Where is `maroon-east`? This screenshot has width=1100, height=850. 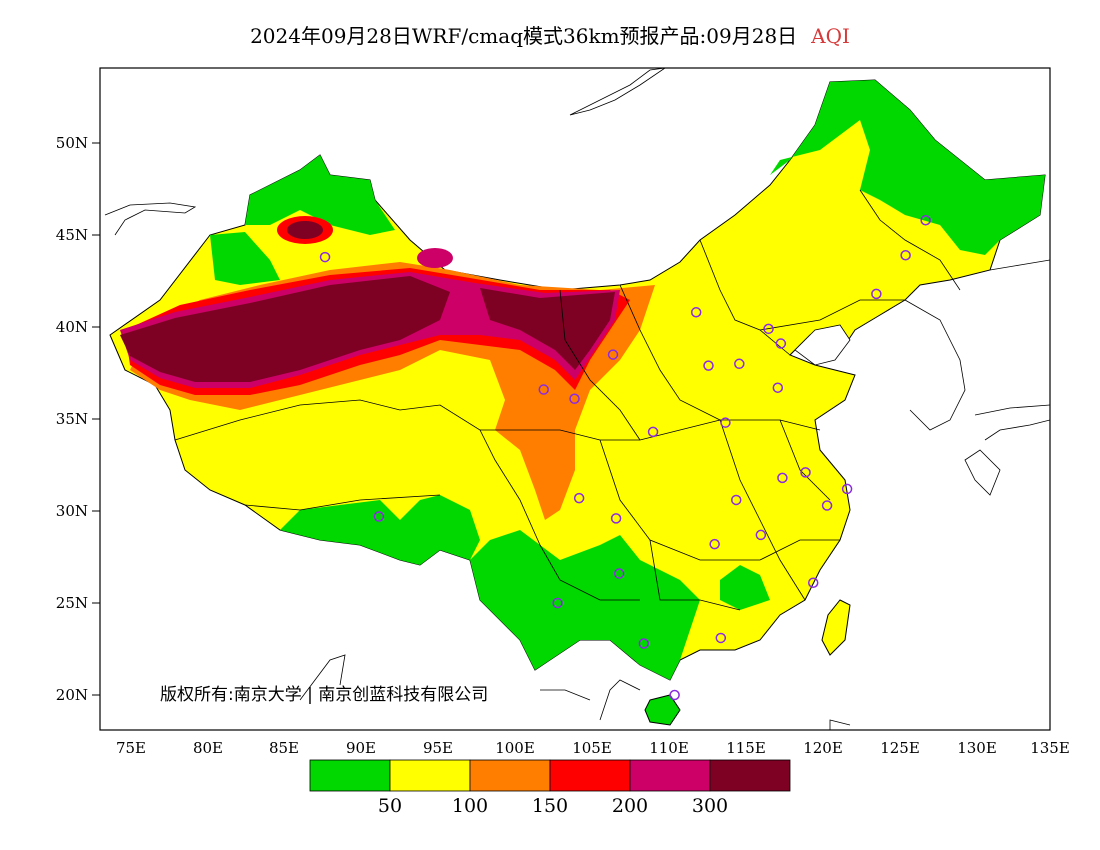
maroon-east is located at coordinates (547, 329).